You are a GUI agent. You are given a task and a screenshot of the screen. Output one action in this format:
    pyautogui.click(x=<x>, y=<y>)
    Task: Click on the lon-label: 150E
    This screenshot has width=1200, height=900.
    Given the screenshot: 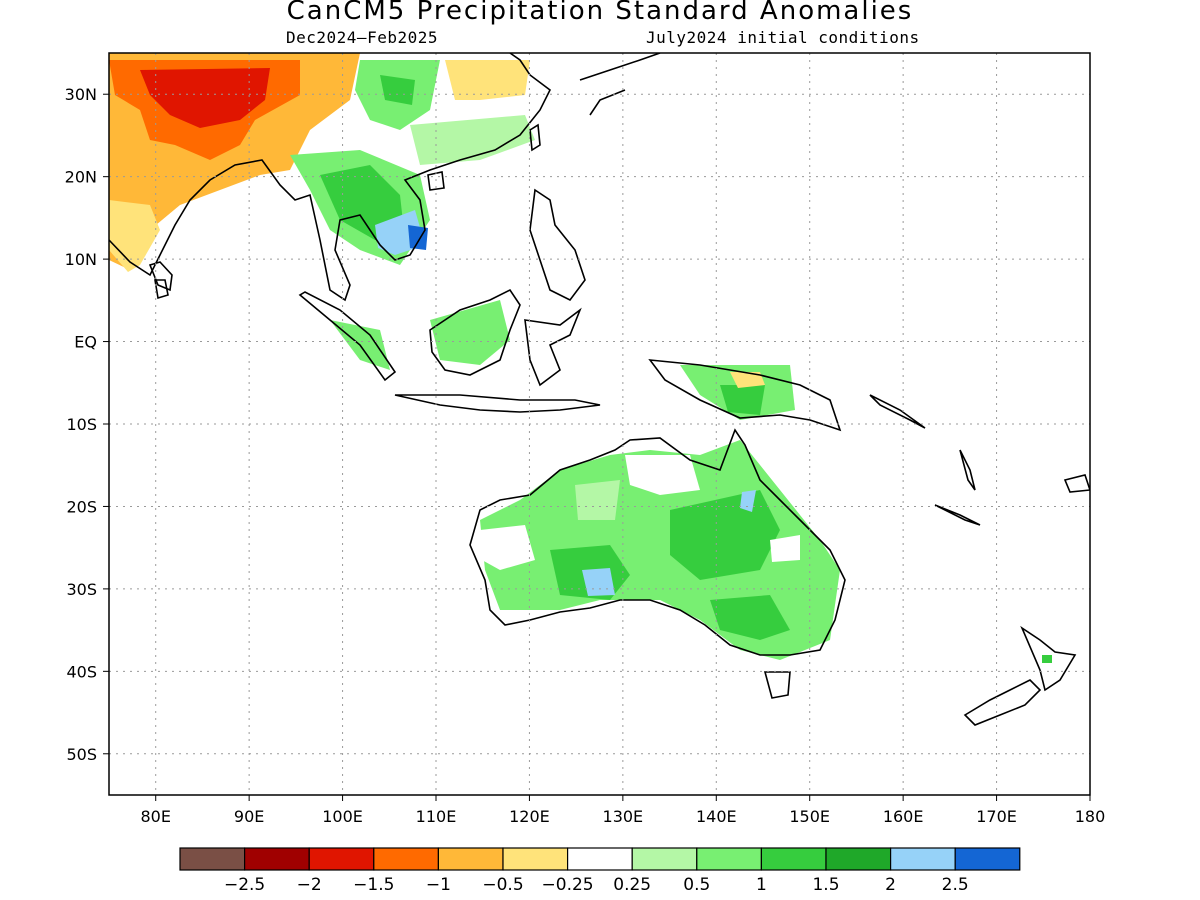 What is the action you would take?
    pyautogui.click(x=809, y=816)
    